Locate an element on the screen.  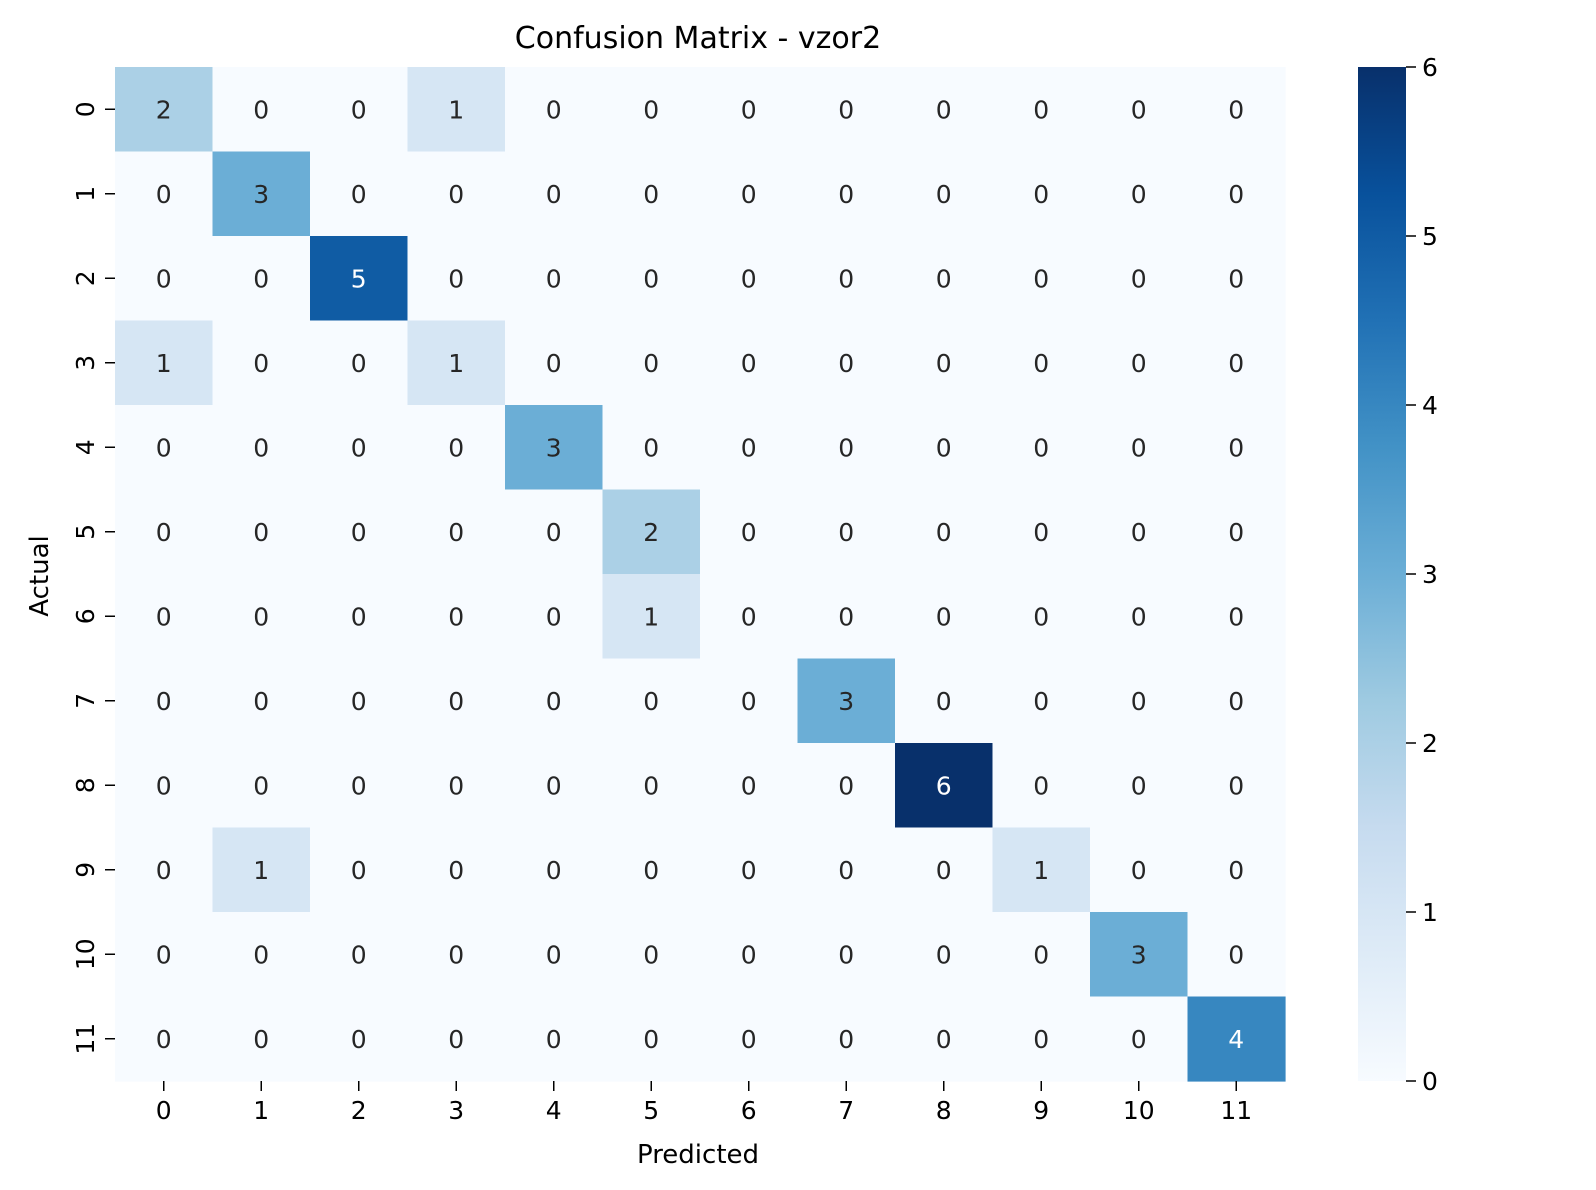
x-tick-label: 7 is located at coordinates (846, 1110).